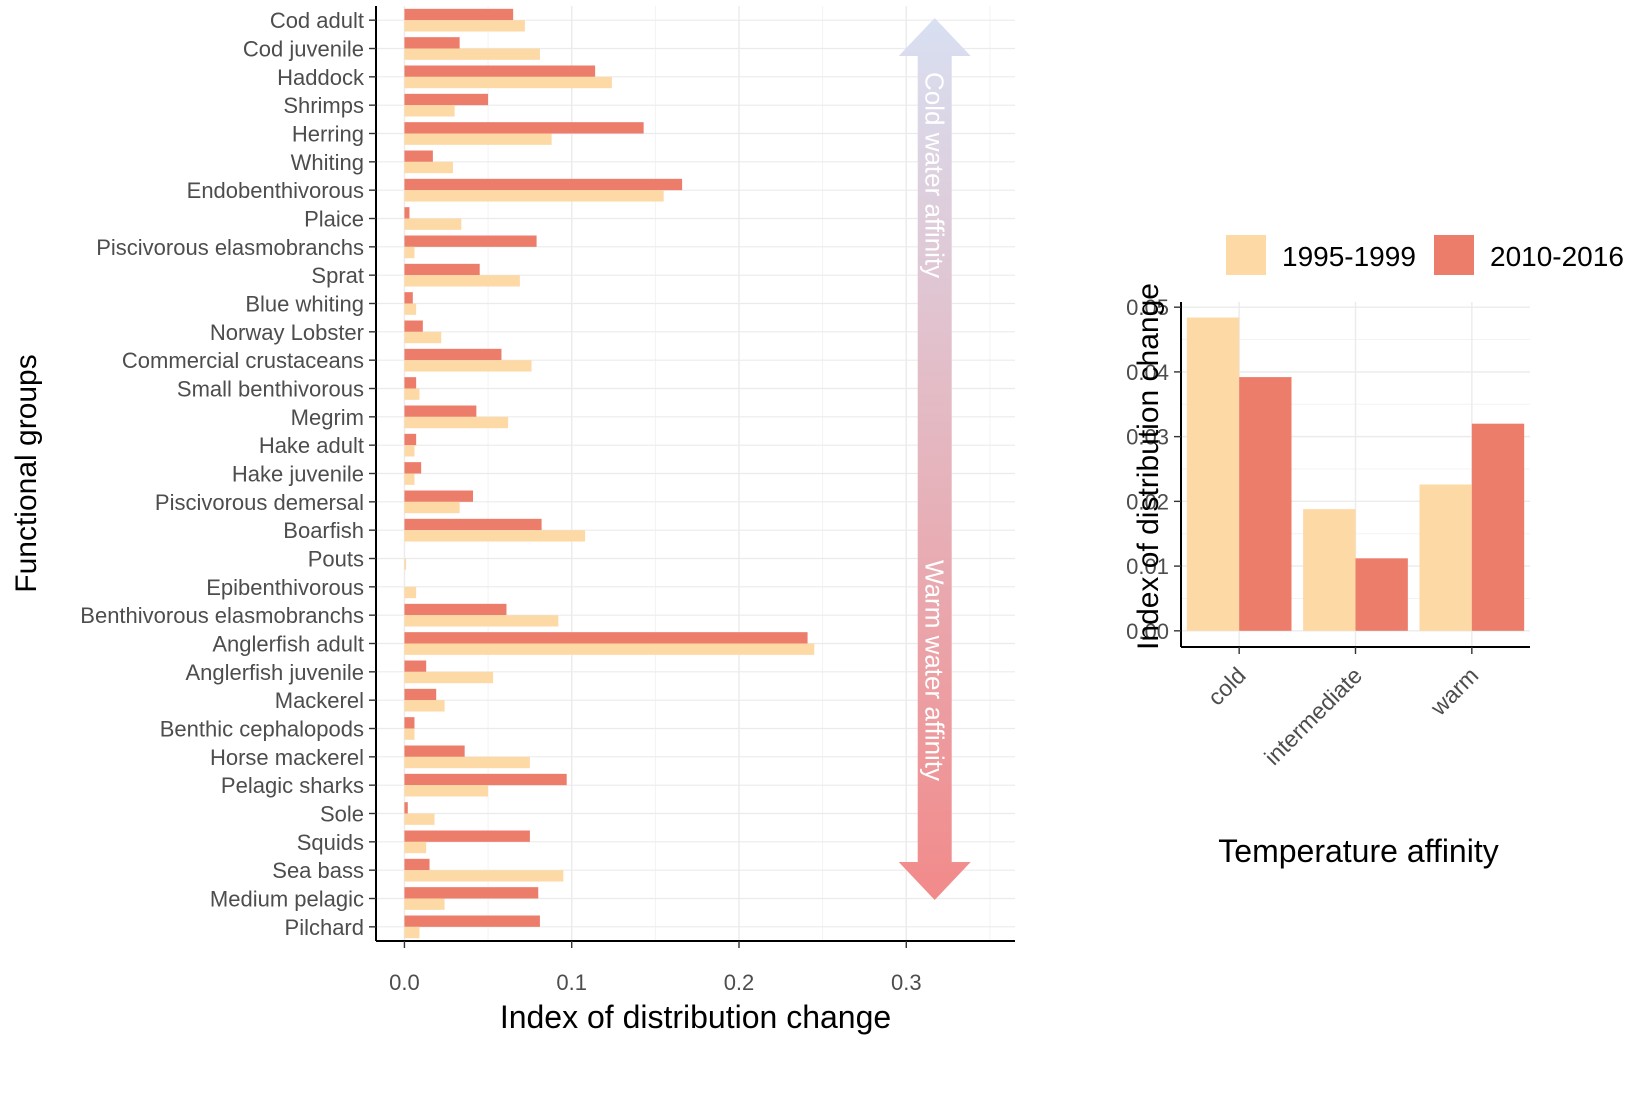  I want to click on category-label-shrimps: Shrimps, so click(323, 105).